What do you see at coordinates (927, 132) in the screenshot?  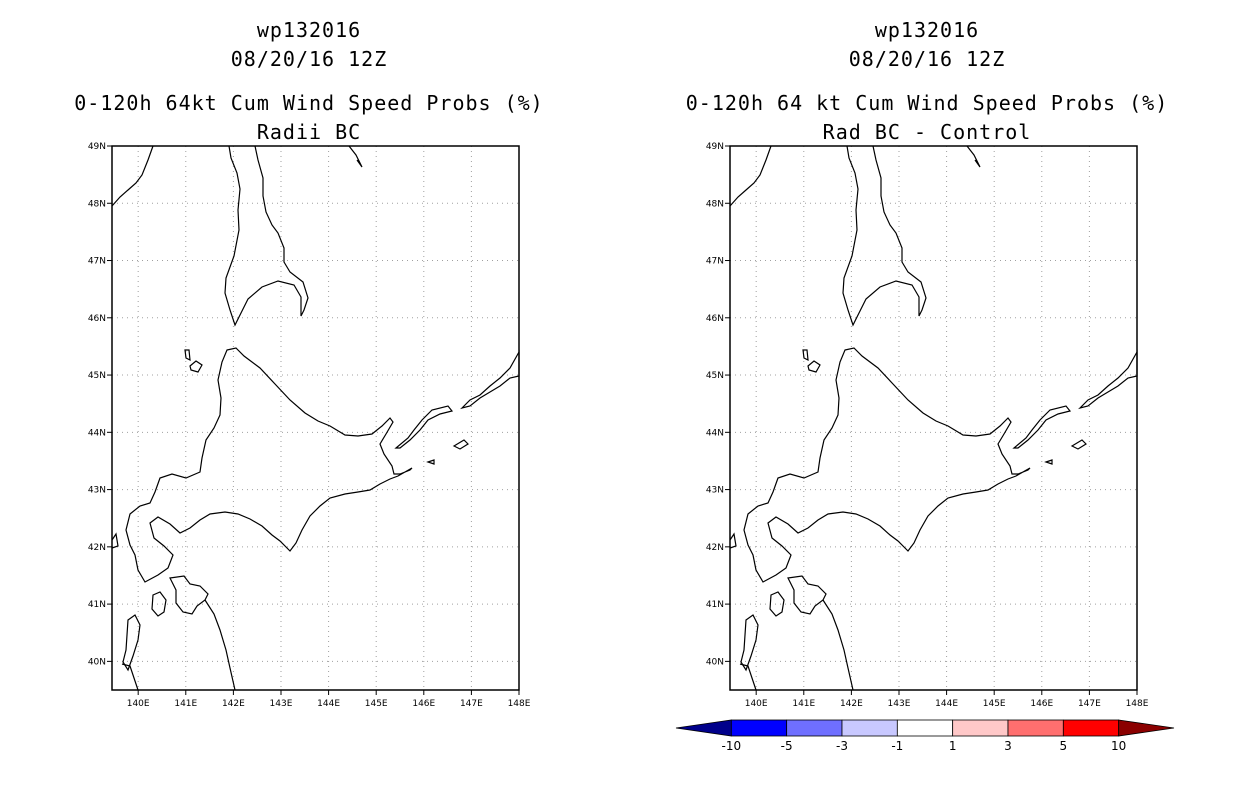 I see `panel-subtitle: Rad BC - Control` at bounding box center [927, 132].